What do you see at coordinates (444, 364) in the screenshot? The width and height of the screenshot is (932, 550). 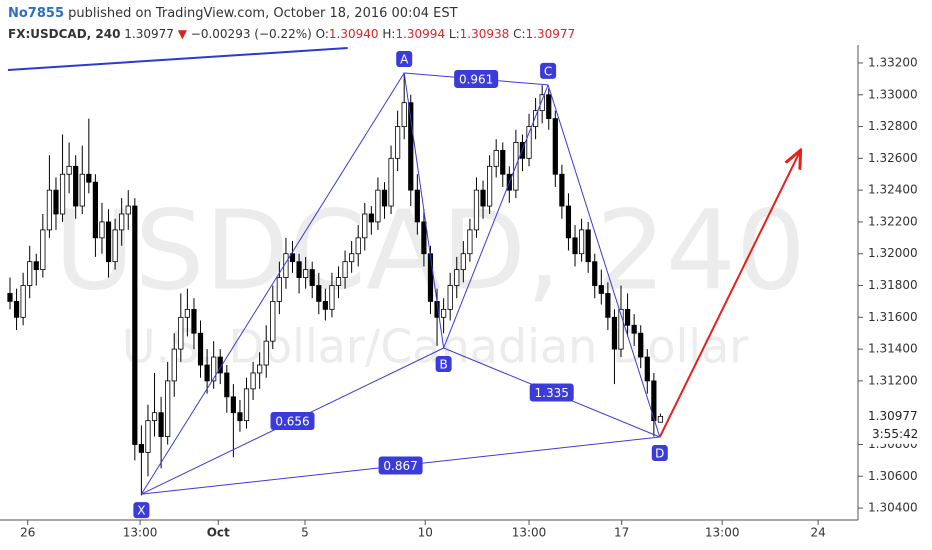 I see `point-label: B` at bounding box center [444, 364].